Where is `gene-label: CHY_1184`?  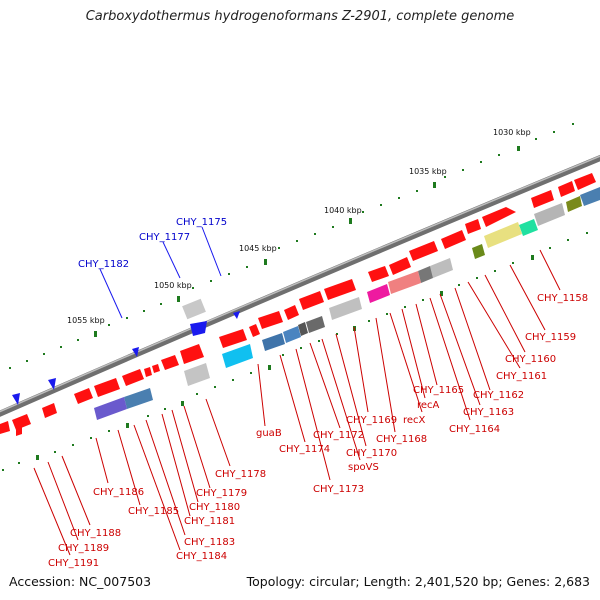
gene-label: CHY_1184 is located at coordinates (201, 556).